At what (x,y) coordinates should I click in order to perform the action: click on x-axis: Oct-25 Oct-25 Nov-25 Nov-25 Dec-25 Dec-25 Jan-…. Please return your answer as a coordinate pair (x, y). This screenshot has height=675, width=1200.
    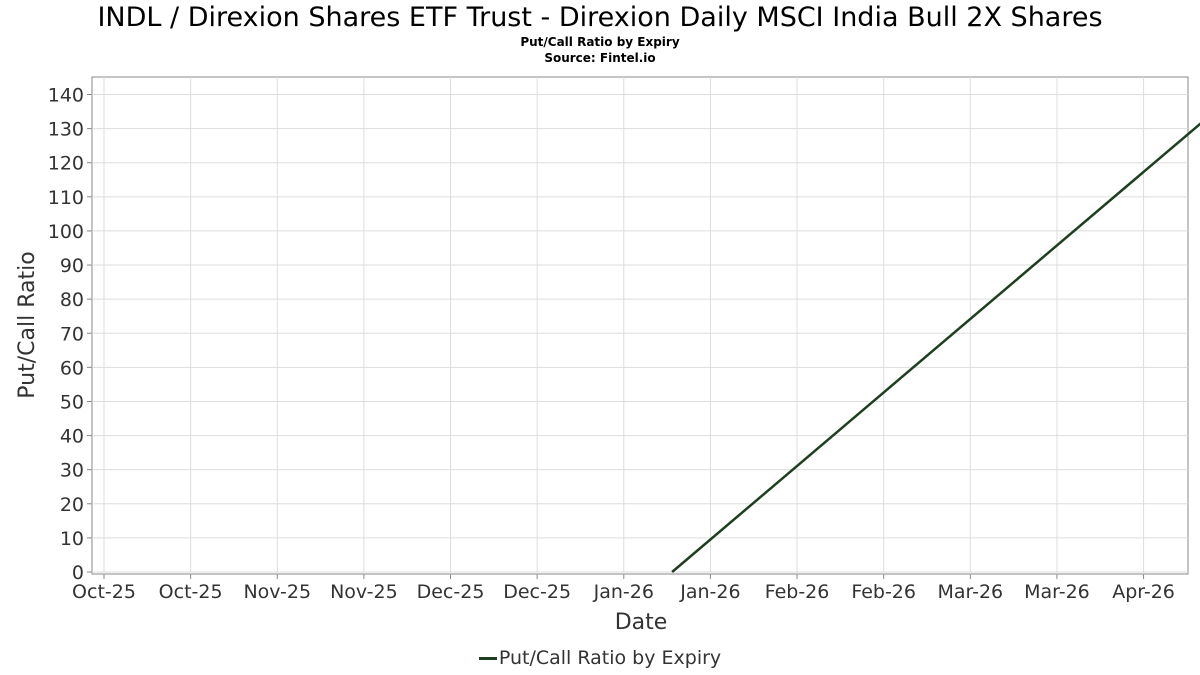
    Looking at the image, I should click on (623, 588).